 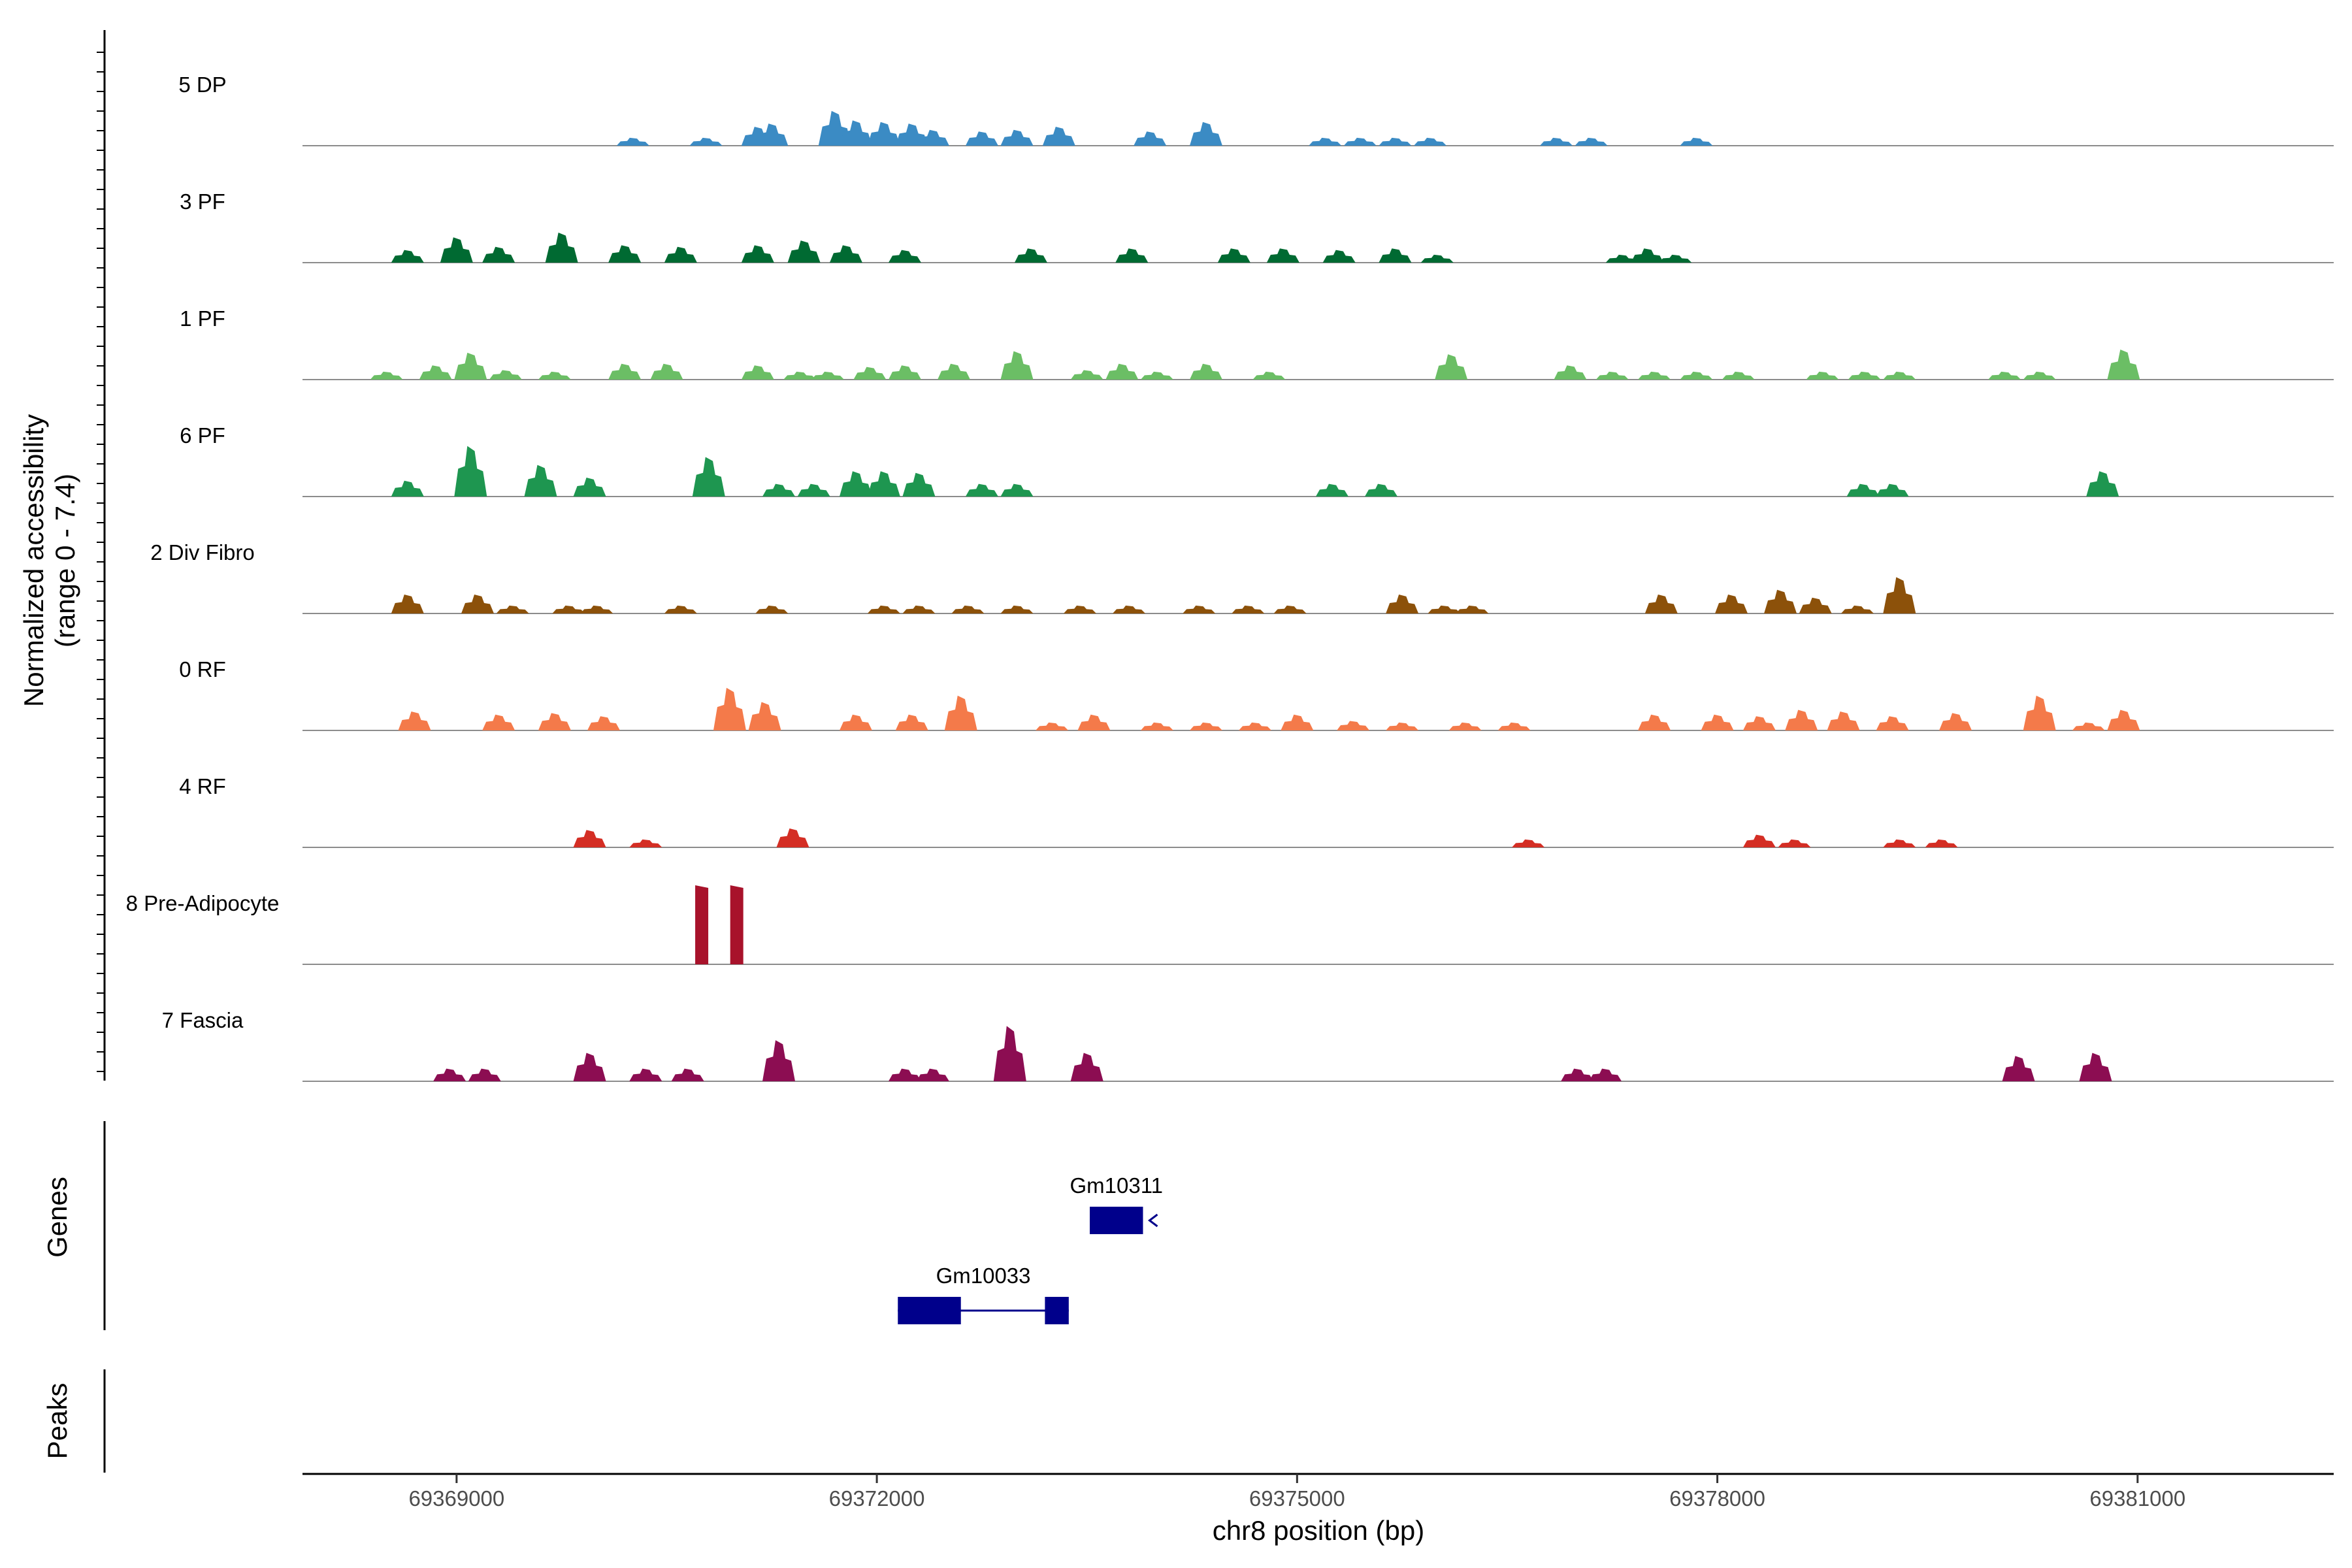 I want to click on x-tick-label: 69369000, so click(x=456, y=1498).